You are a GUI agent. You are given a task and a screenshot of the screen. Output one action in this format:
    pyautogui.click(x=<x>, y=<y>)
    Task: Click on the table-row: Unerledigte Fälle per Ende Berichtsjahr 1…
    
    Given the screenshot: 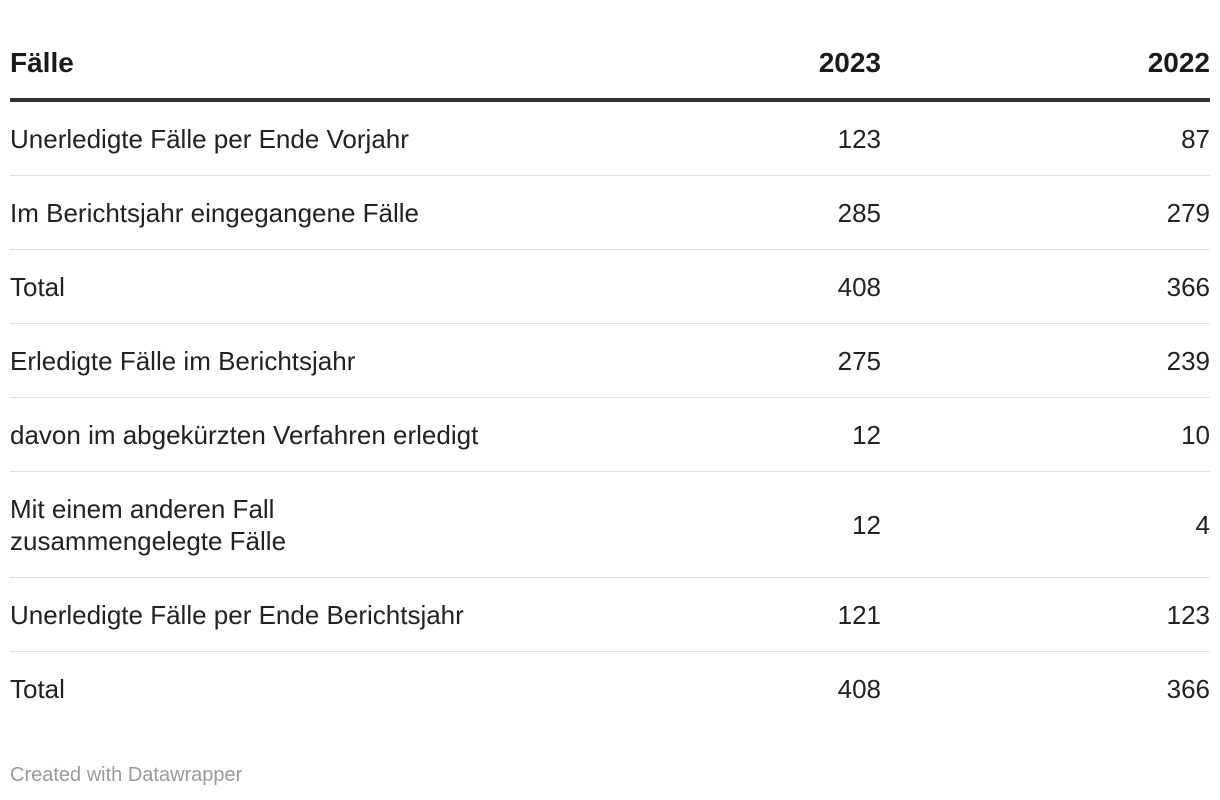 What is the action you would take?
    pyautogui.click(x=610, y=614)
    